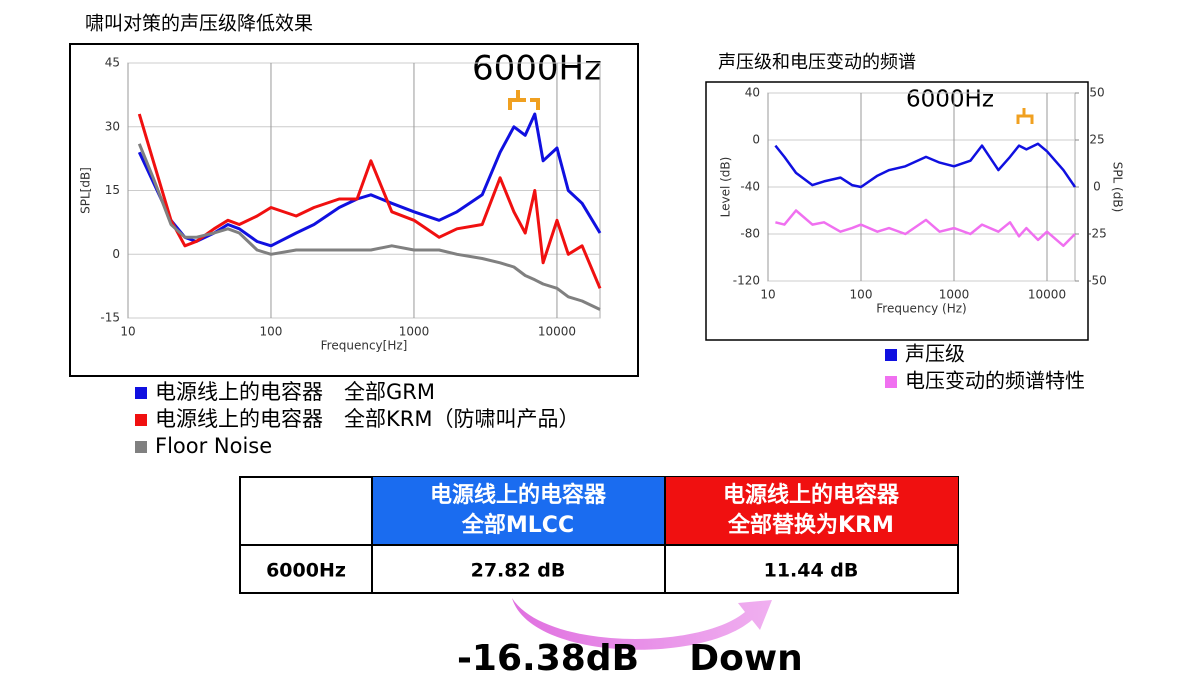  What do you see at coordinates (367, 419) in the screenshot?
I see `legend-label: 电源线上的电容器 全部KRM（防啸叫产品）` at bounding box center [367, 419].